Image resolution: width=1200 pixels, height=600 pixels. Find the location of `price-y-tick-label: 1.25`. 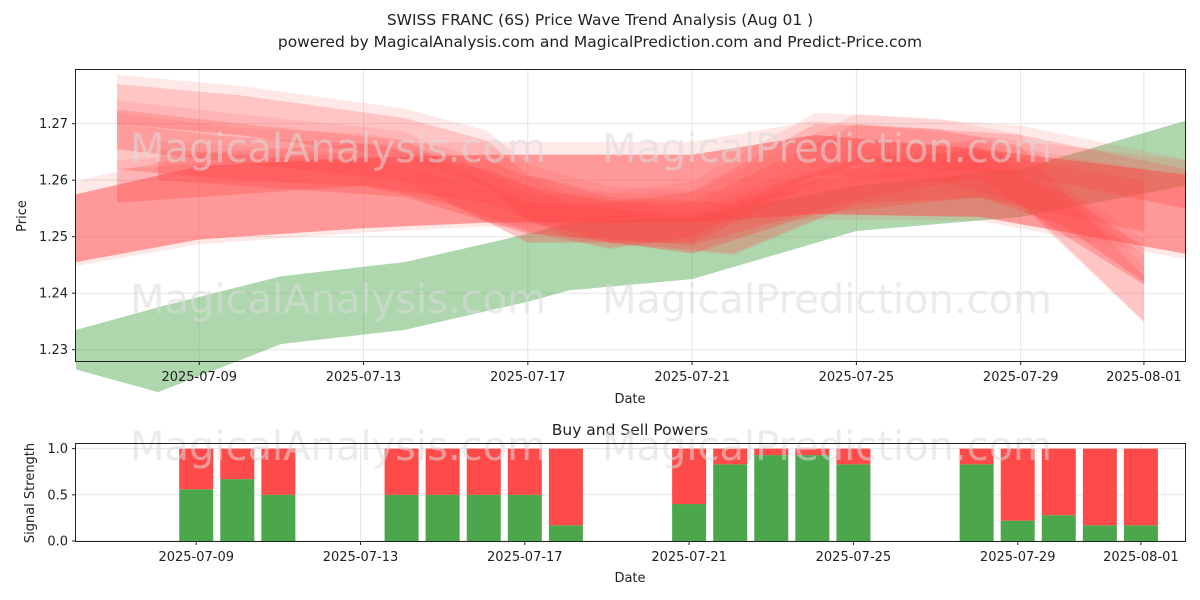

price-y-tick-label: 1.25 is located at coordinates (53, 237).